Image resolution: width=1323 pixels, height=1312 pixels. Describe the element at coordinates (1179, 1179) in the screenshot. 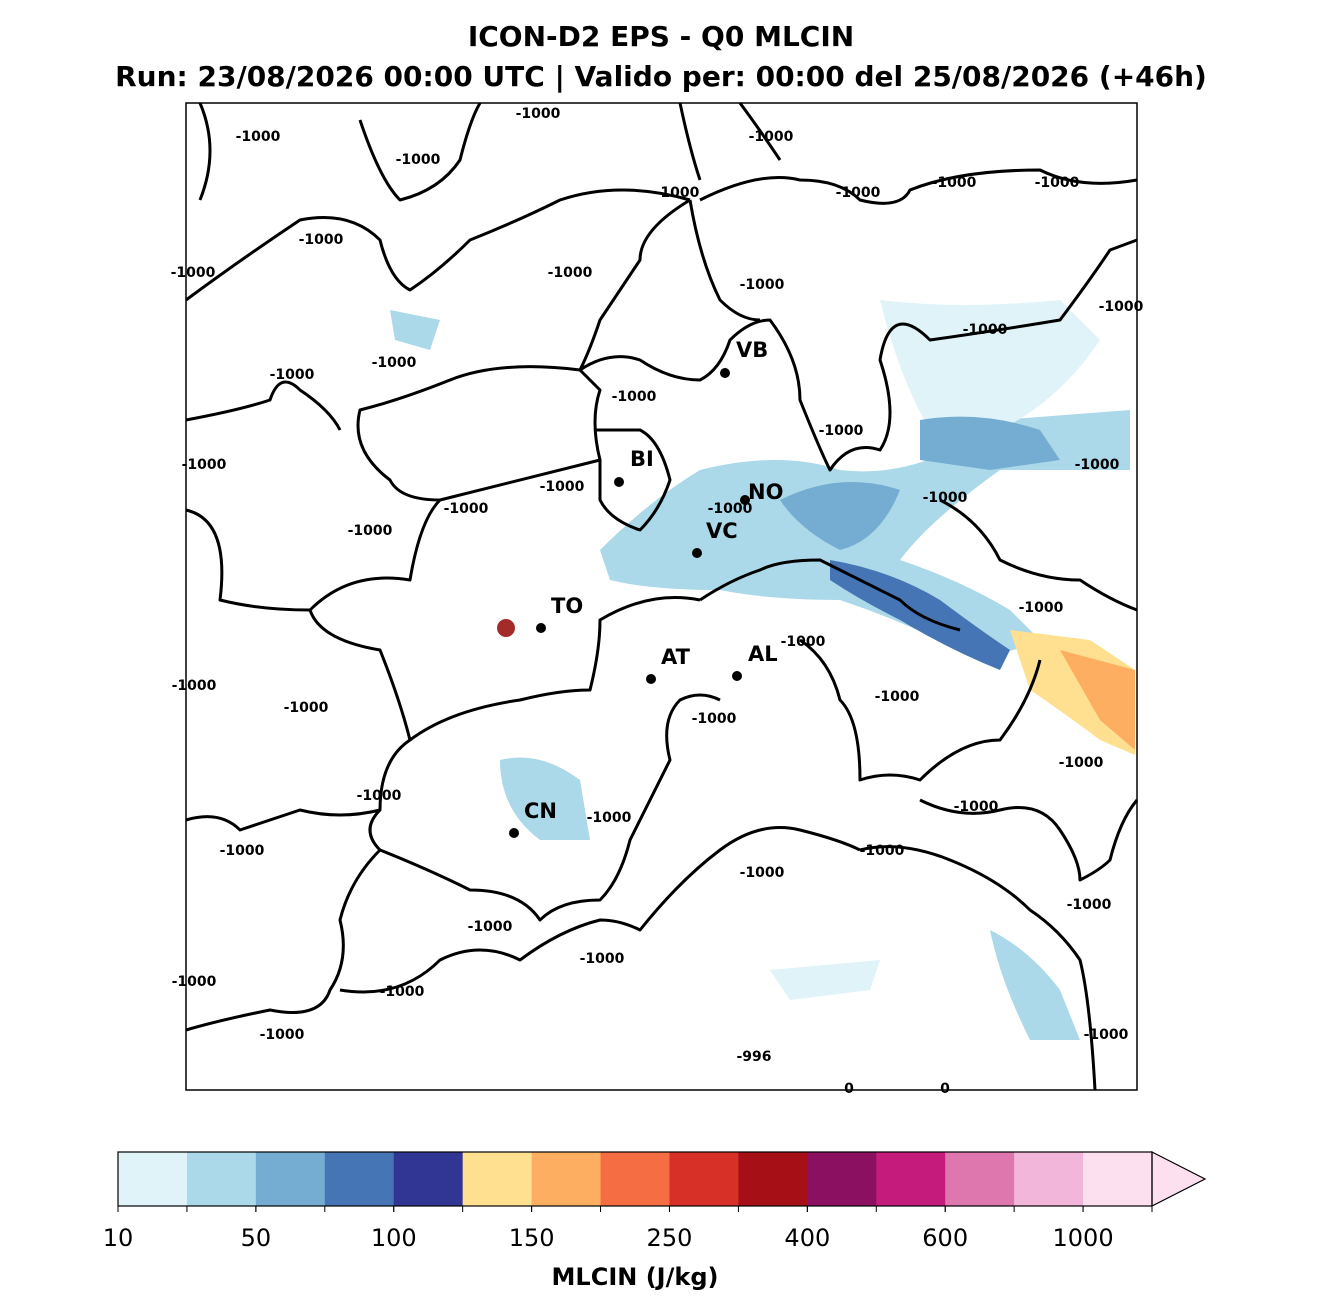

I see `colorbar-extension` at that location.